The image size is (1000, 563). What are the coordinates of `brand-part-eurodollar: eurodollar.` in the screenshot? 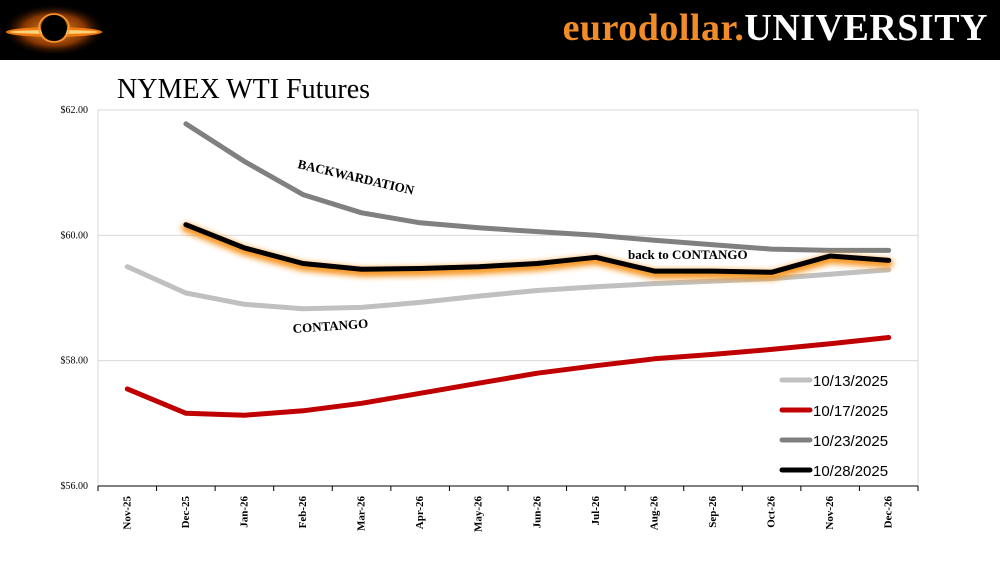 It's located at (653, 28).